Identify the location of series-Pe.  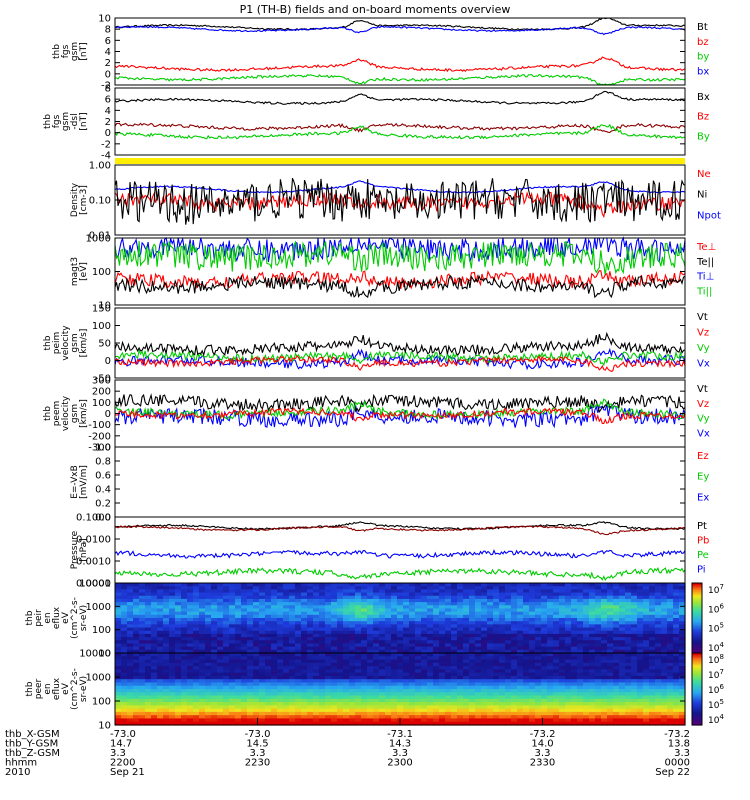
(400, 574).